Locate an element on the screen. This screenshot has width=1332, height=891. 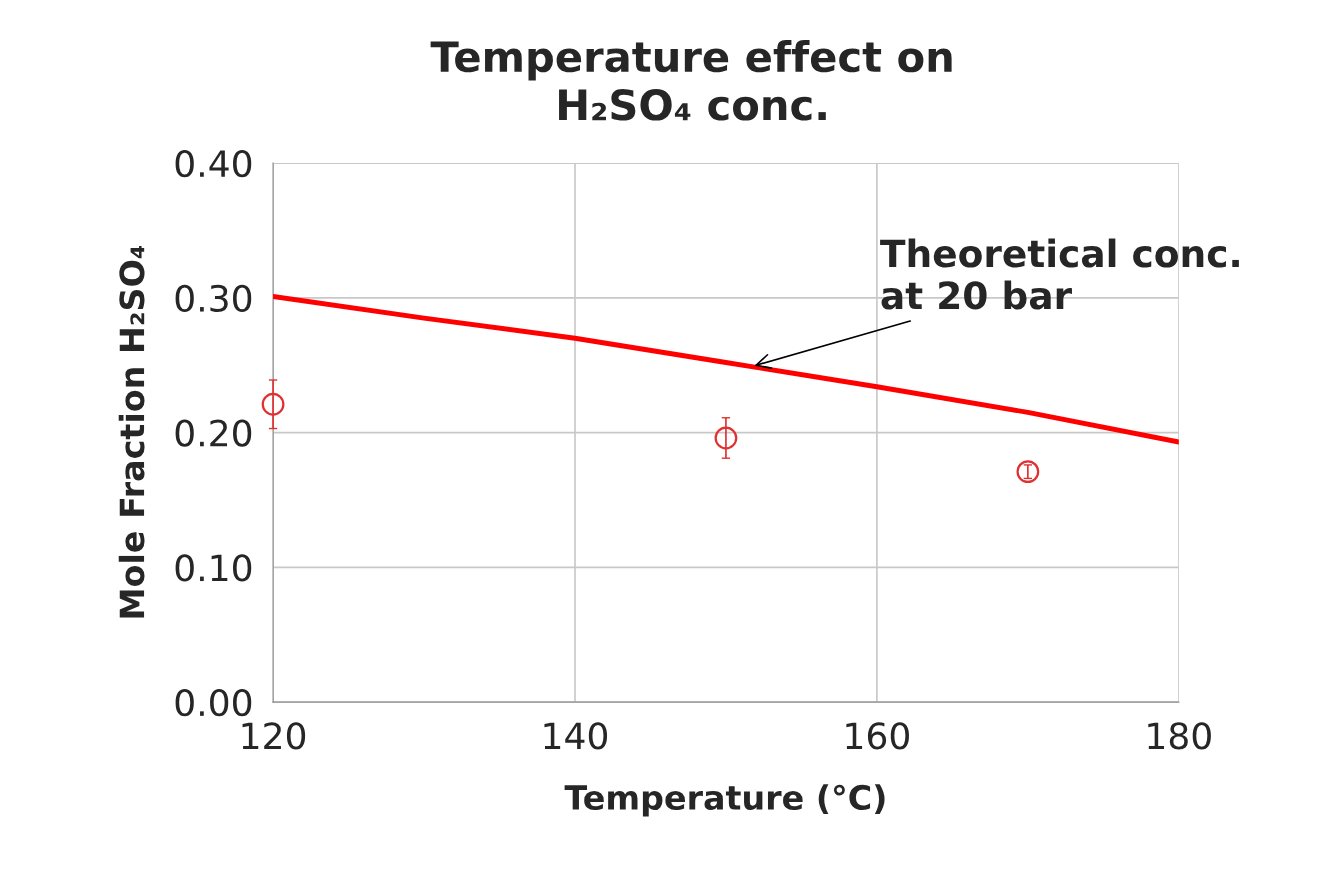
annotation: Theoretical conc. at 20 bar is located at coordinates (1059, 274).